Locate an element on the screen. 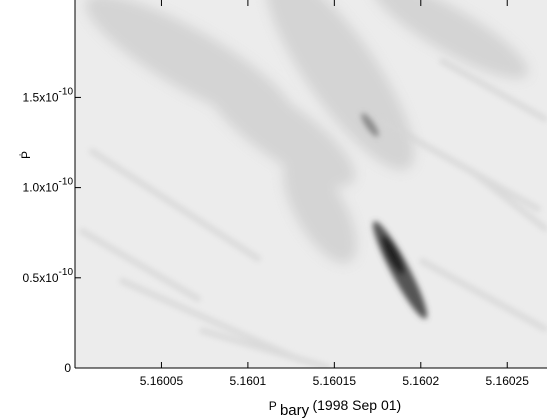 This screenshot has height=418, width=547. y-tick-label: 1.5x10⁻¹⁰ is located at coordinates (48, 95).